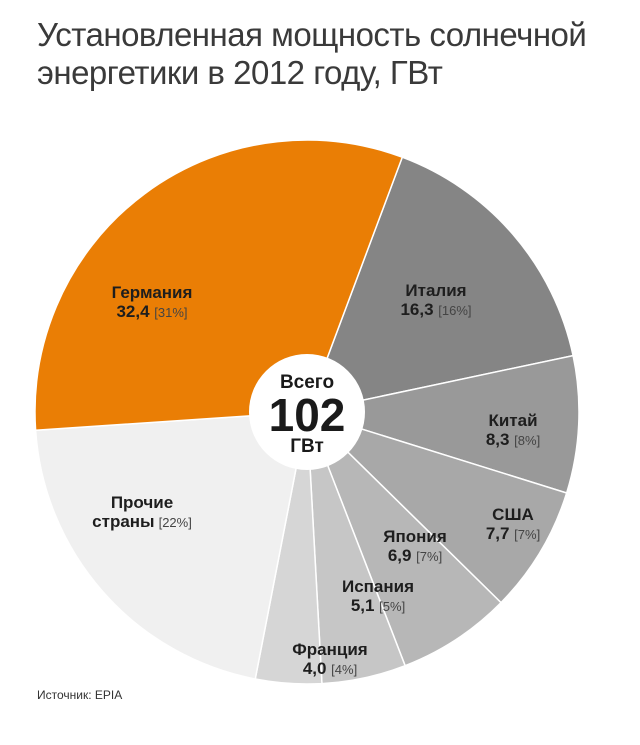  What do you see at coordinates (500, 533) in the screenshot?
I see `slice-value-3: 7,7` at bounding box center [500, 533].